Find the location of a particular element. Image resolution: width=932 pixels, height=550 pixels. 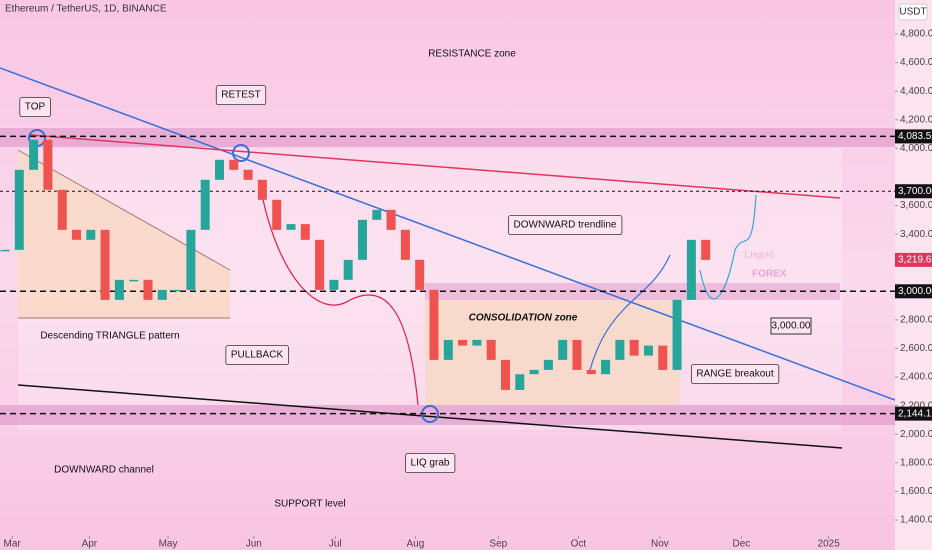

currency-badge is located at coordinates (913, 12).